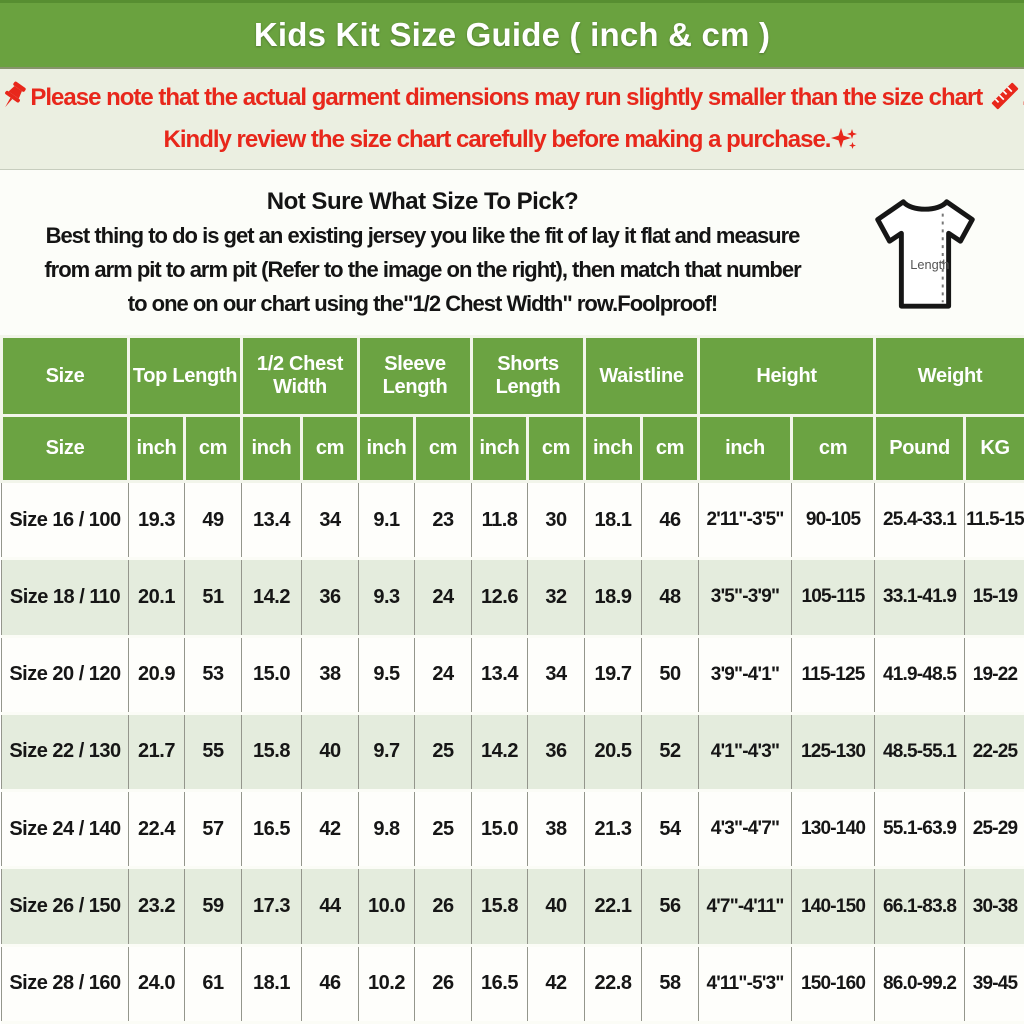  Describe the element at coordinates (156, 752) in the screenshot. I see `table-cell: 21.7` at that location.